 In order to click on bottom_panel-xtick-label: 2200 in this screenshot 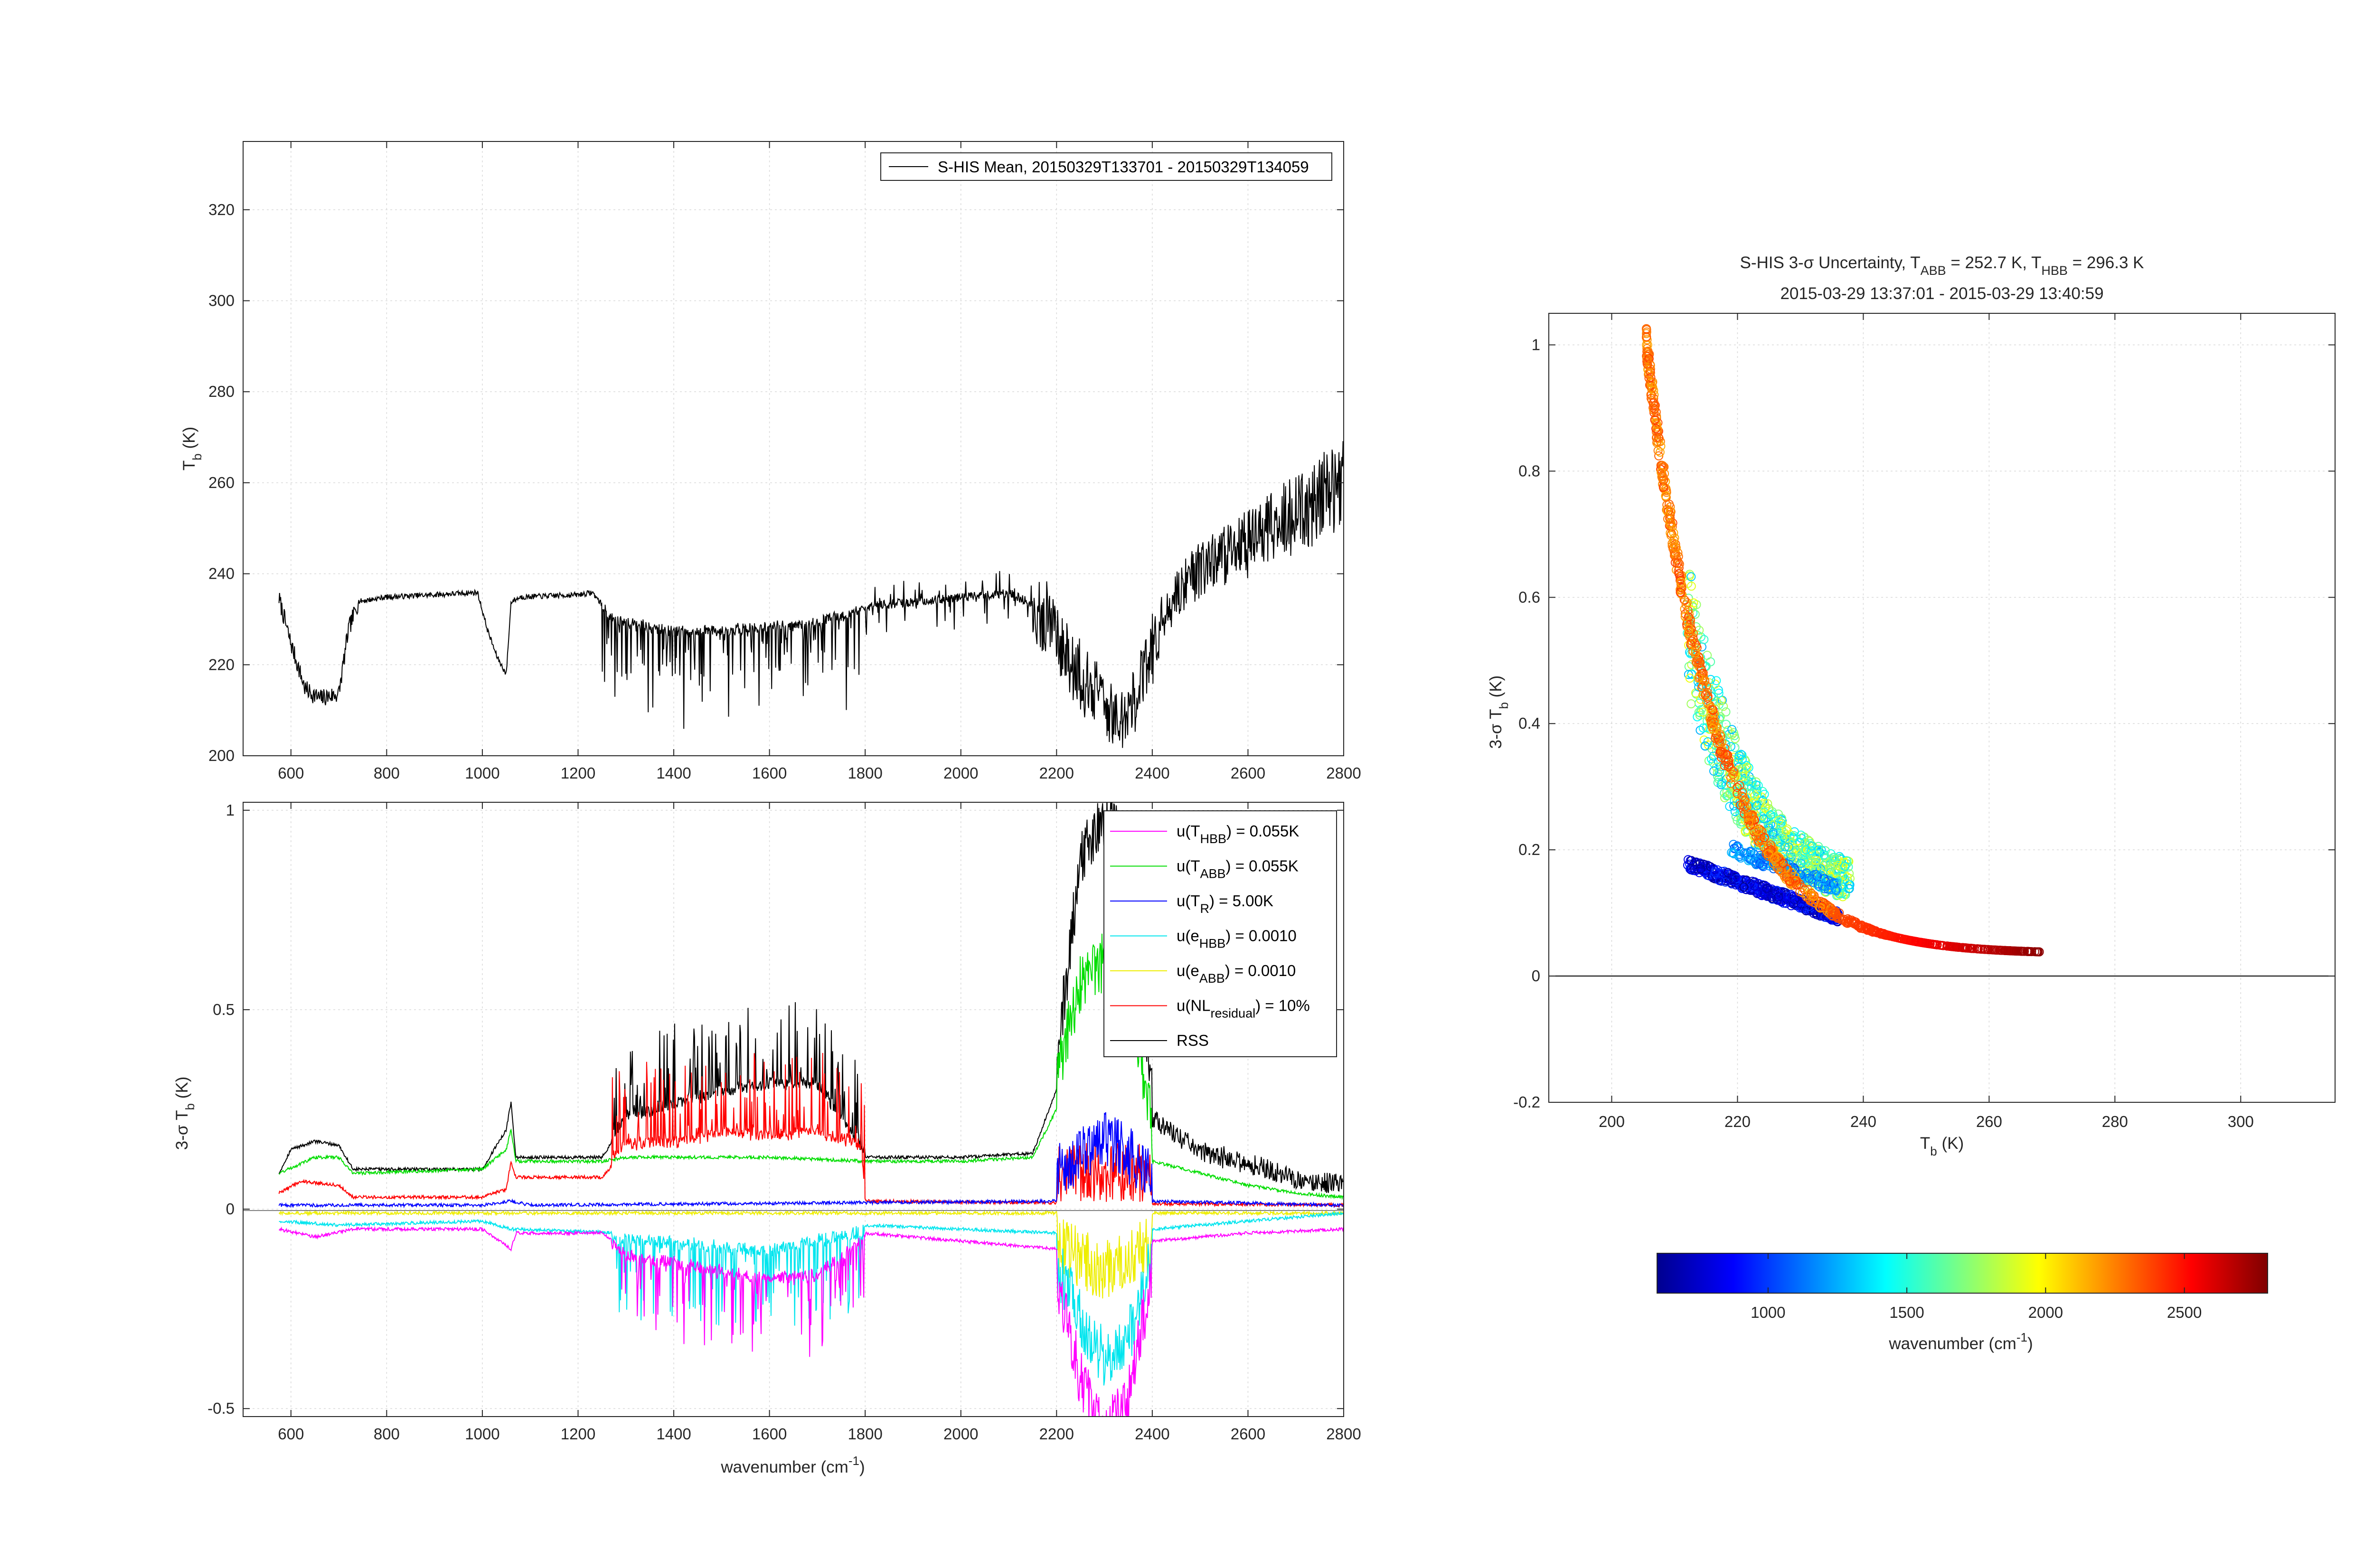, I will do `click(1056, 1434)`.